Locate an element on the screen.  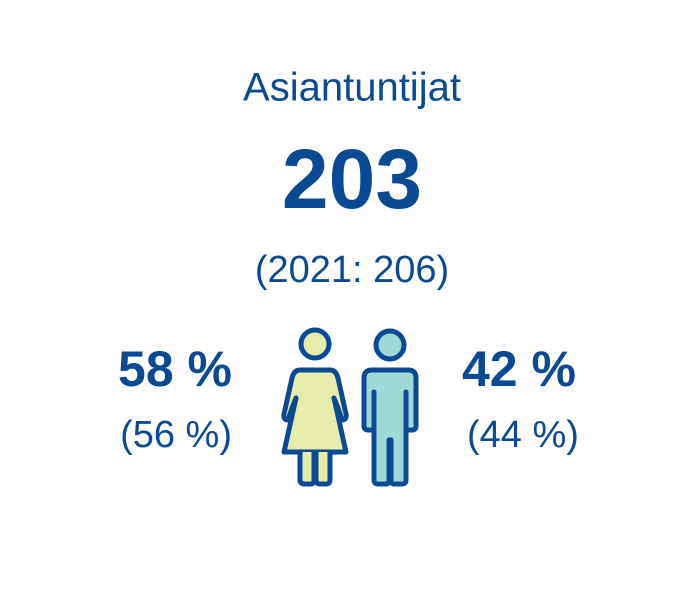
woman-body is located at coordinates (315, 411).